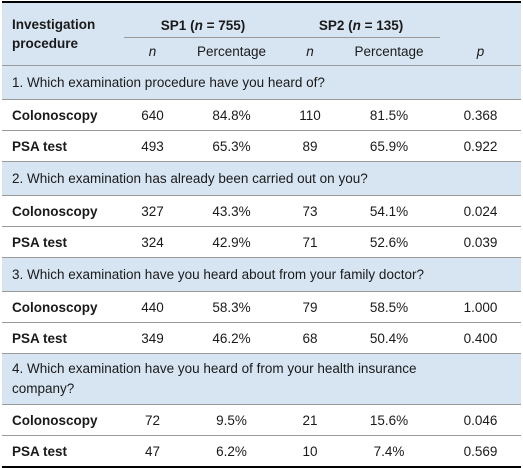  What do you see at coordinates (389, 211) in the screenshot?
I see `sp2-pct-cell: 54.1%` at bounding box center [389, 211].